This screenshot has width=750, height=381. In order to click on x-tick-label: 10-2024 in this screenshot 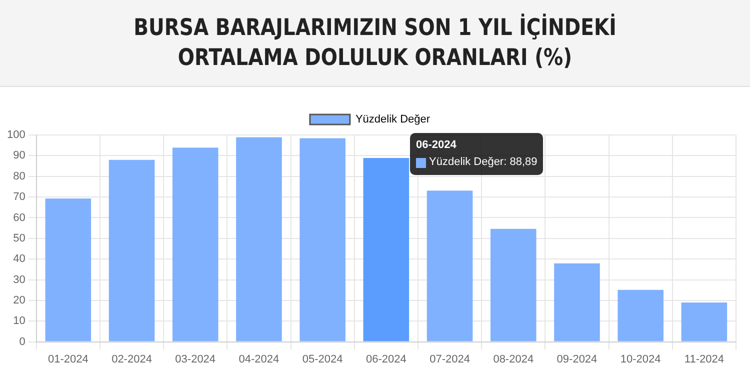, I will do `click(640, 359)`.